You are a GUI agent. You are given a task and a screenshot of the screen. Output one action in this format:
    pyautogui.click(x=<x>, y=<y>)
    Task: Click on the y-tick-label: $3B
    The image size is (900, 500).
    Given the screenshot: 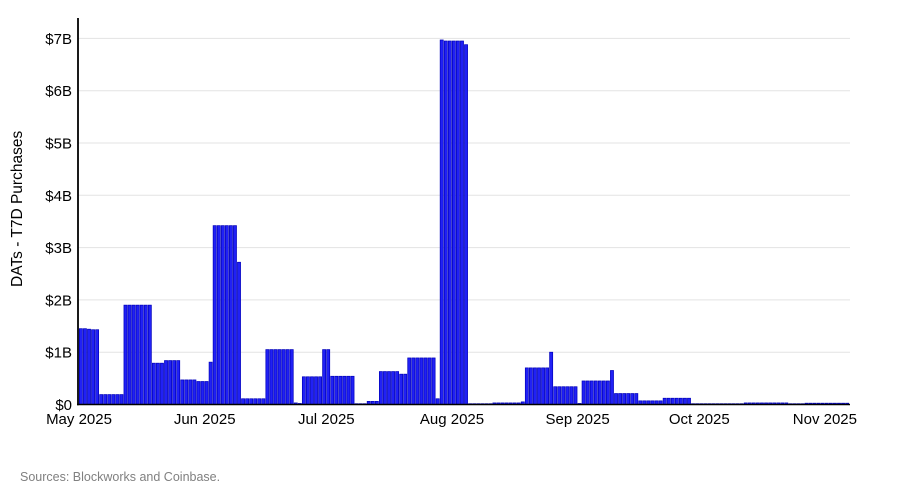 What is the action you would take?
    pyautogui.click(x=58, y=248)
    